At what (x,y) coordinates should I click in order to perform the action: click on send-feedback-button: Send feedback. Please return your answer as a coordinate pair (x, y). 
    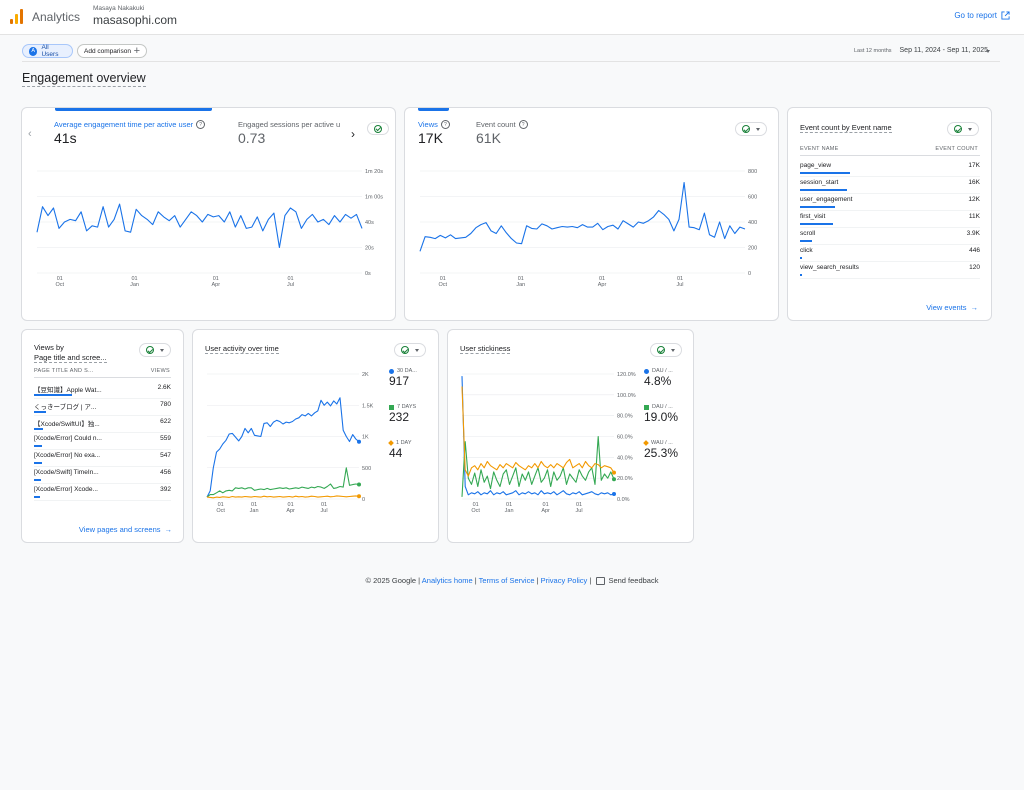
    Looking at the image, I should click on (627, 581).